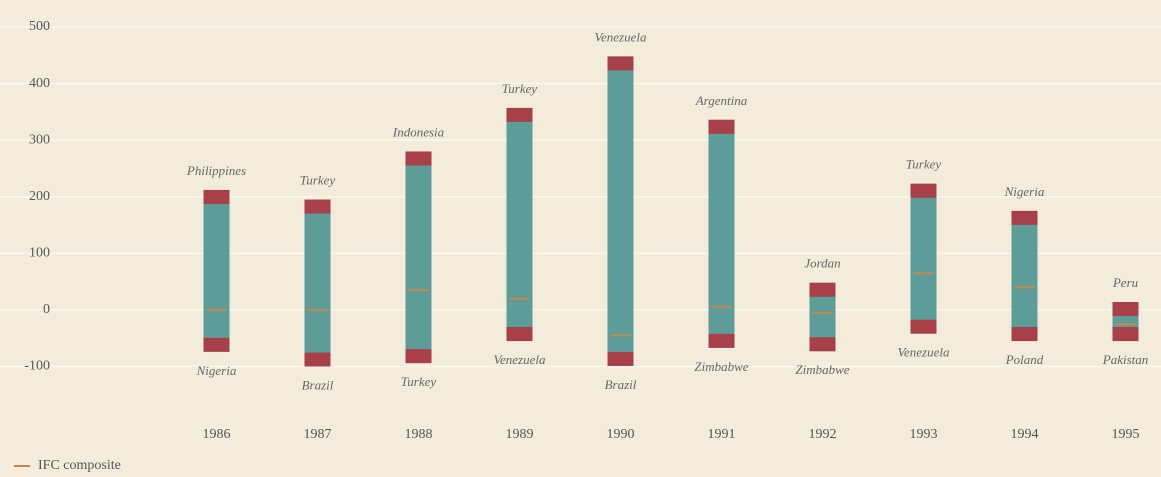 The image size is (1161, 477). Describe the element at coordinates (419, 381) in the screenshot. I see `low-label: Turkey` at that location.